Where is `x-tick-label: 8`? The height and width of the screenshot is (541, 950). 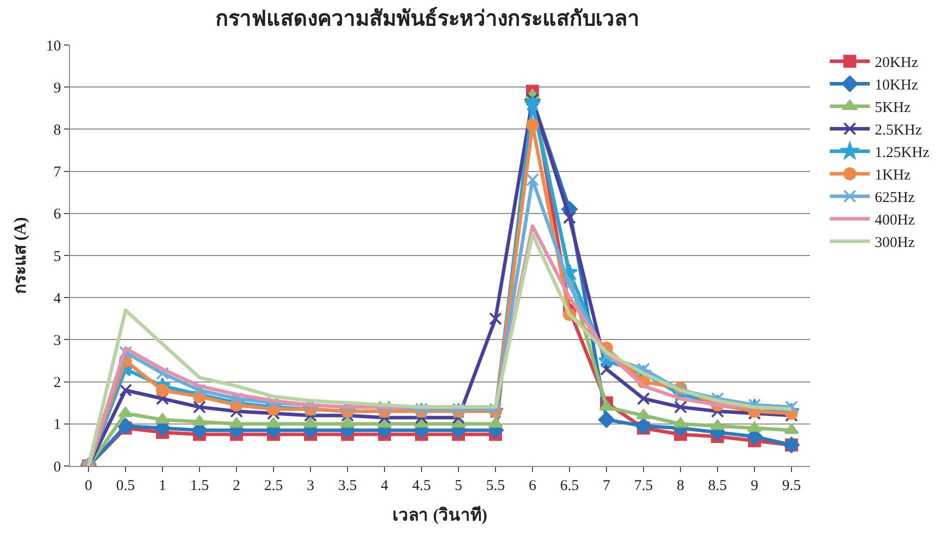 x-tick-label: 8 is located at coordinates (680, 486).